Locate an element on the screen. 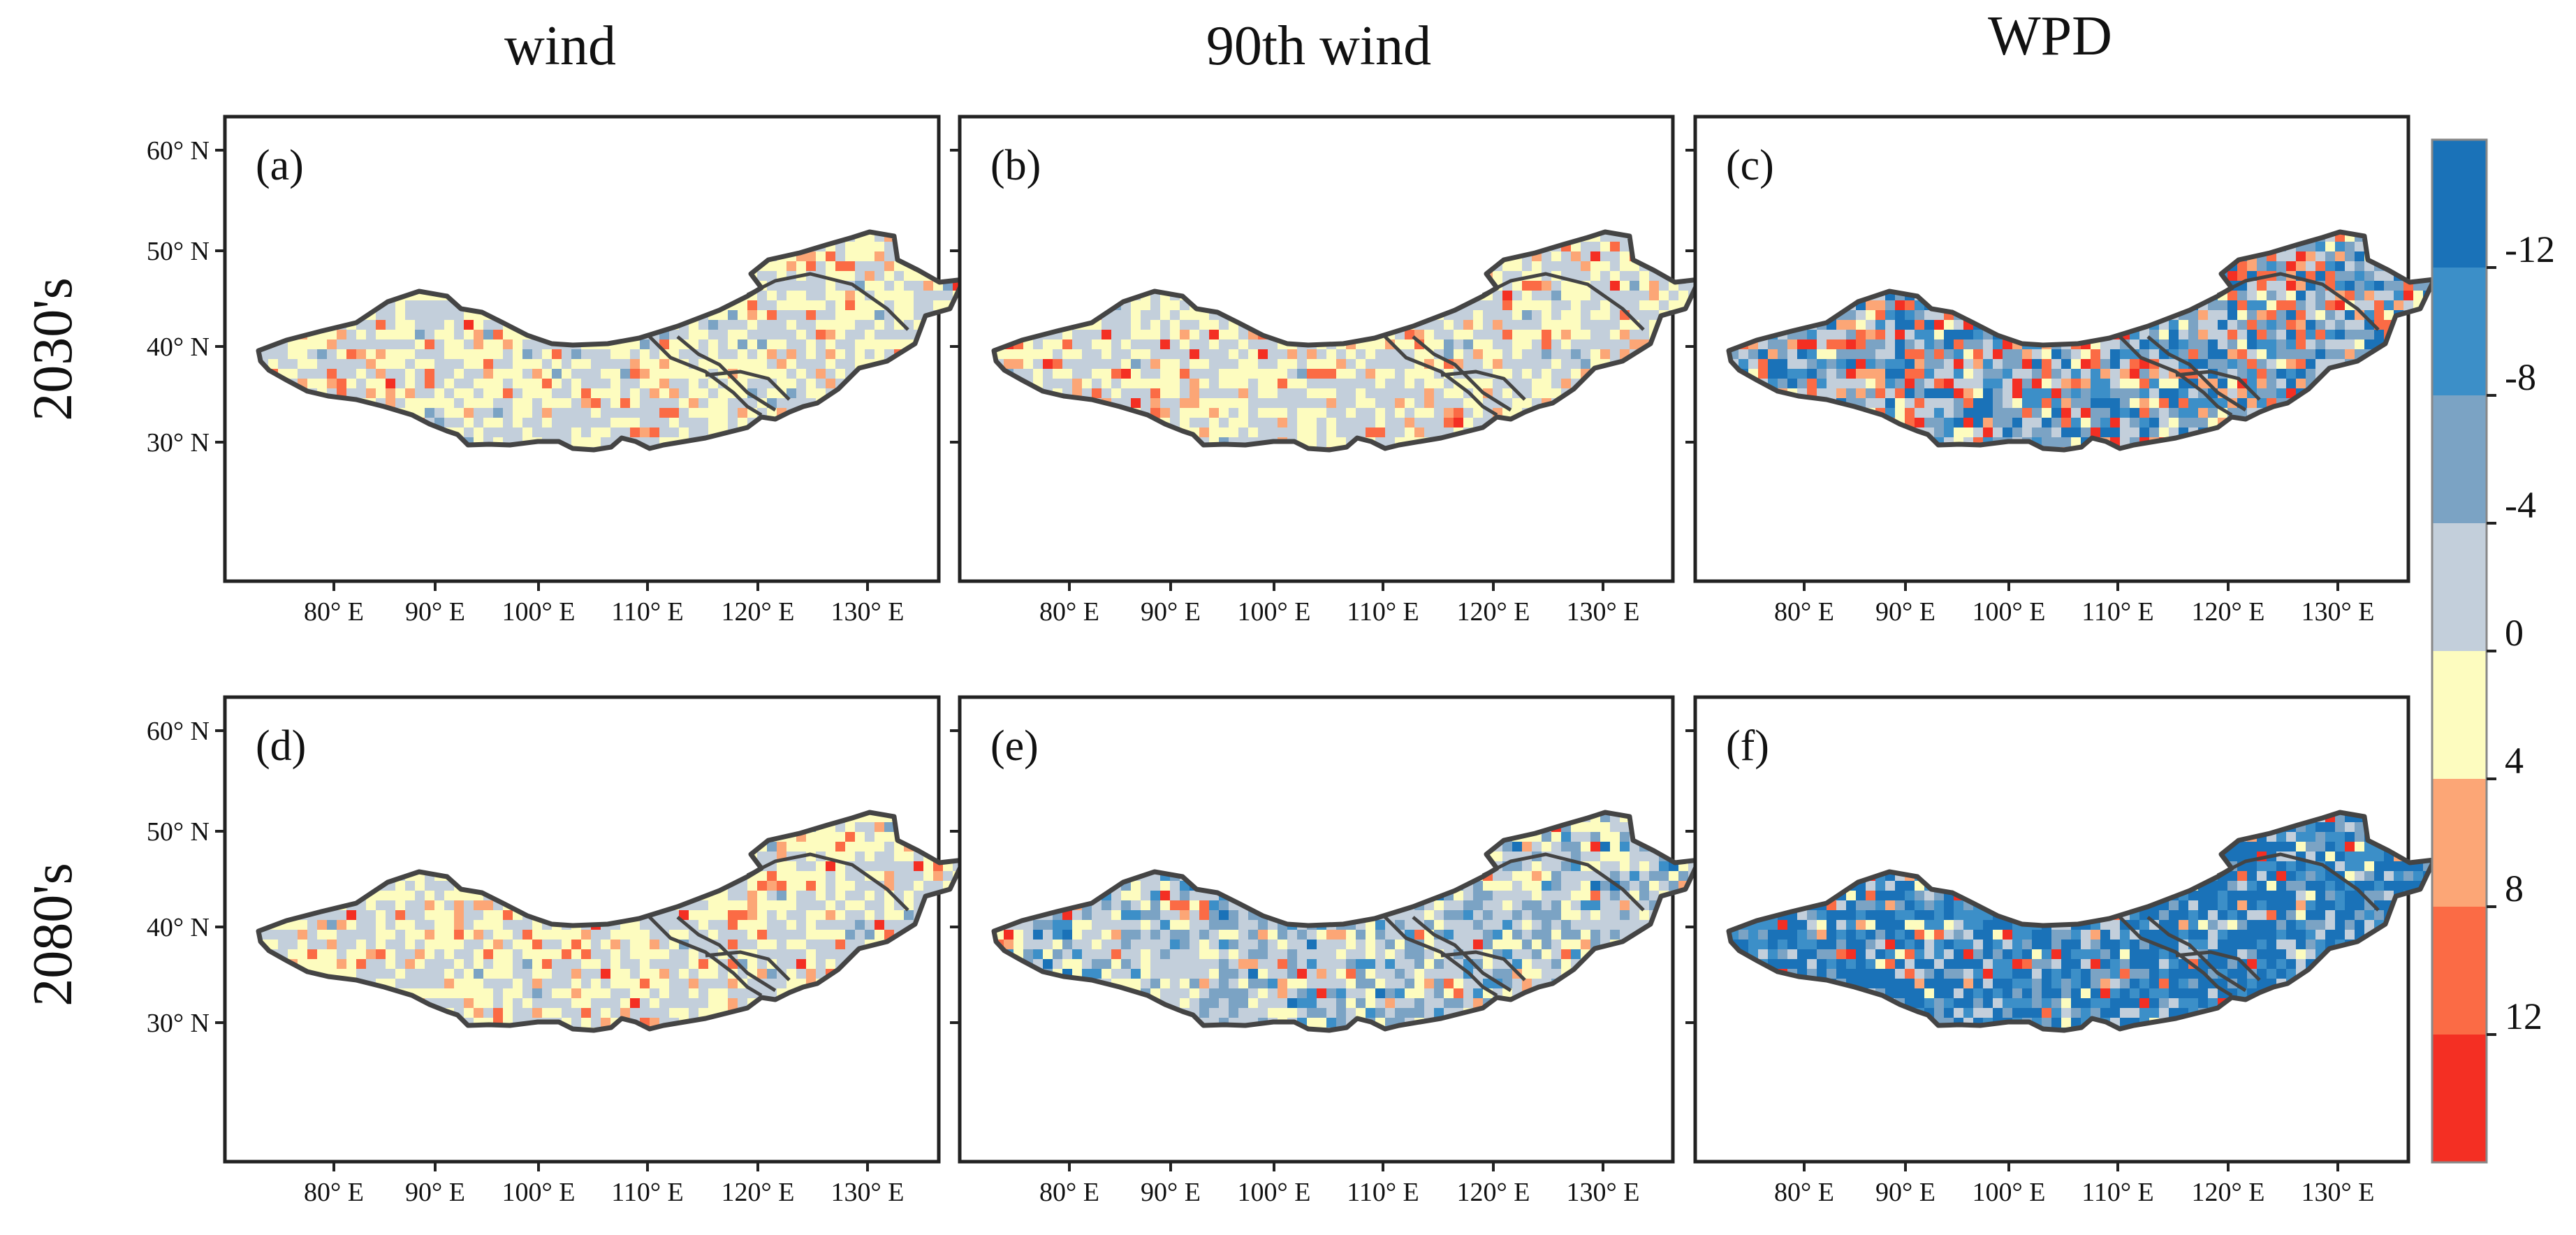 The width and height of the screenshot is (2576, 1235). panel-label: (b) is located at coordinates (1015, 165).